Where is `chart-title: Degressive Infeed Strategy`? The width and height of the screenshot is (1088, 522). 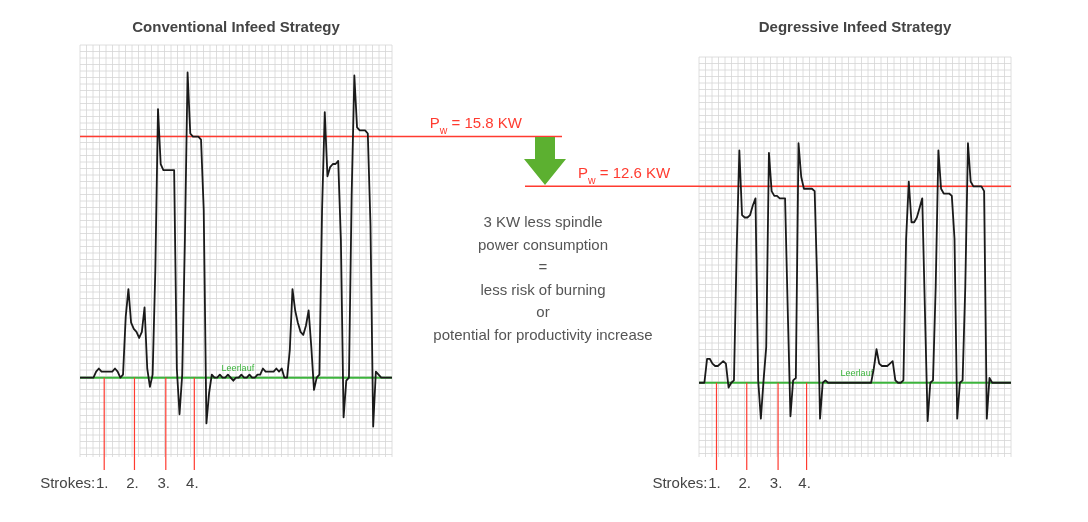 chart-title: Degressive Infeed Strategy is located at coordinates (855, 26).